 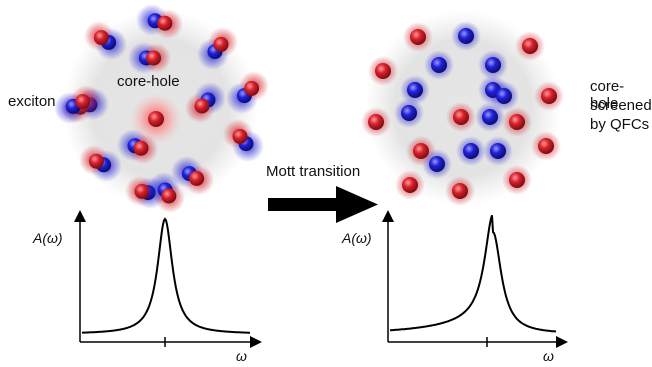 I want to click on left-spectrum-plot, so click(x=168, y=279).